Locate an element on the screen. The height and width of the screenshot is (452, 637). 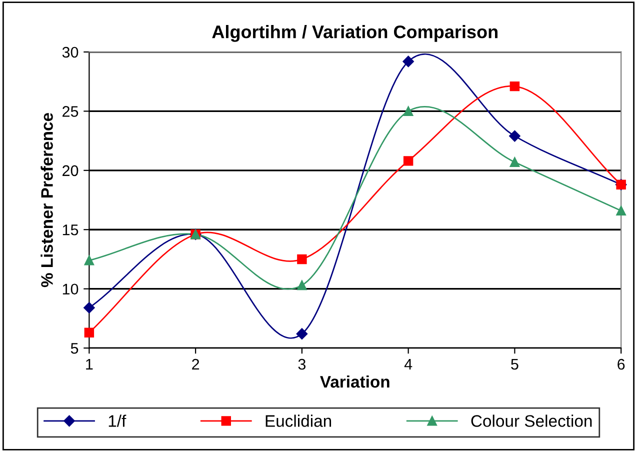
x-tick-label: 5 is located at coordinates (514, 364).